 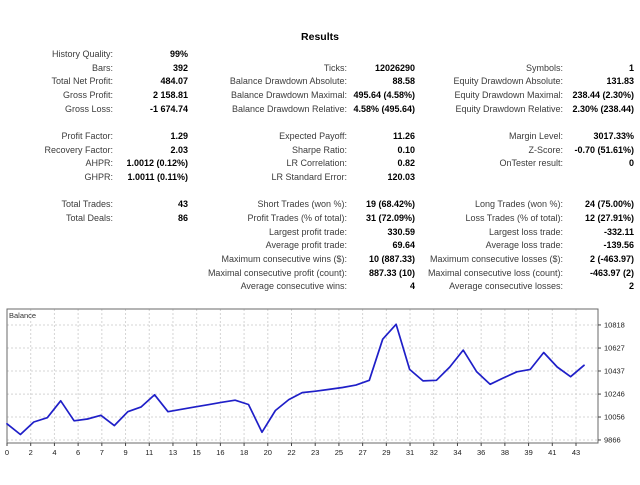 What do you see at coordinates (614, 348) in the screenshot?
I see `y-axis-tick-label: 10627` at bounding box center [614, 348].